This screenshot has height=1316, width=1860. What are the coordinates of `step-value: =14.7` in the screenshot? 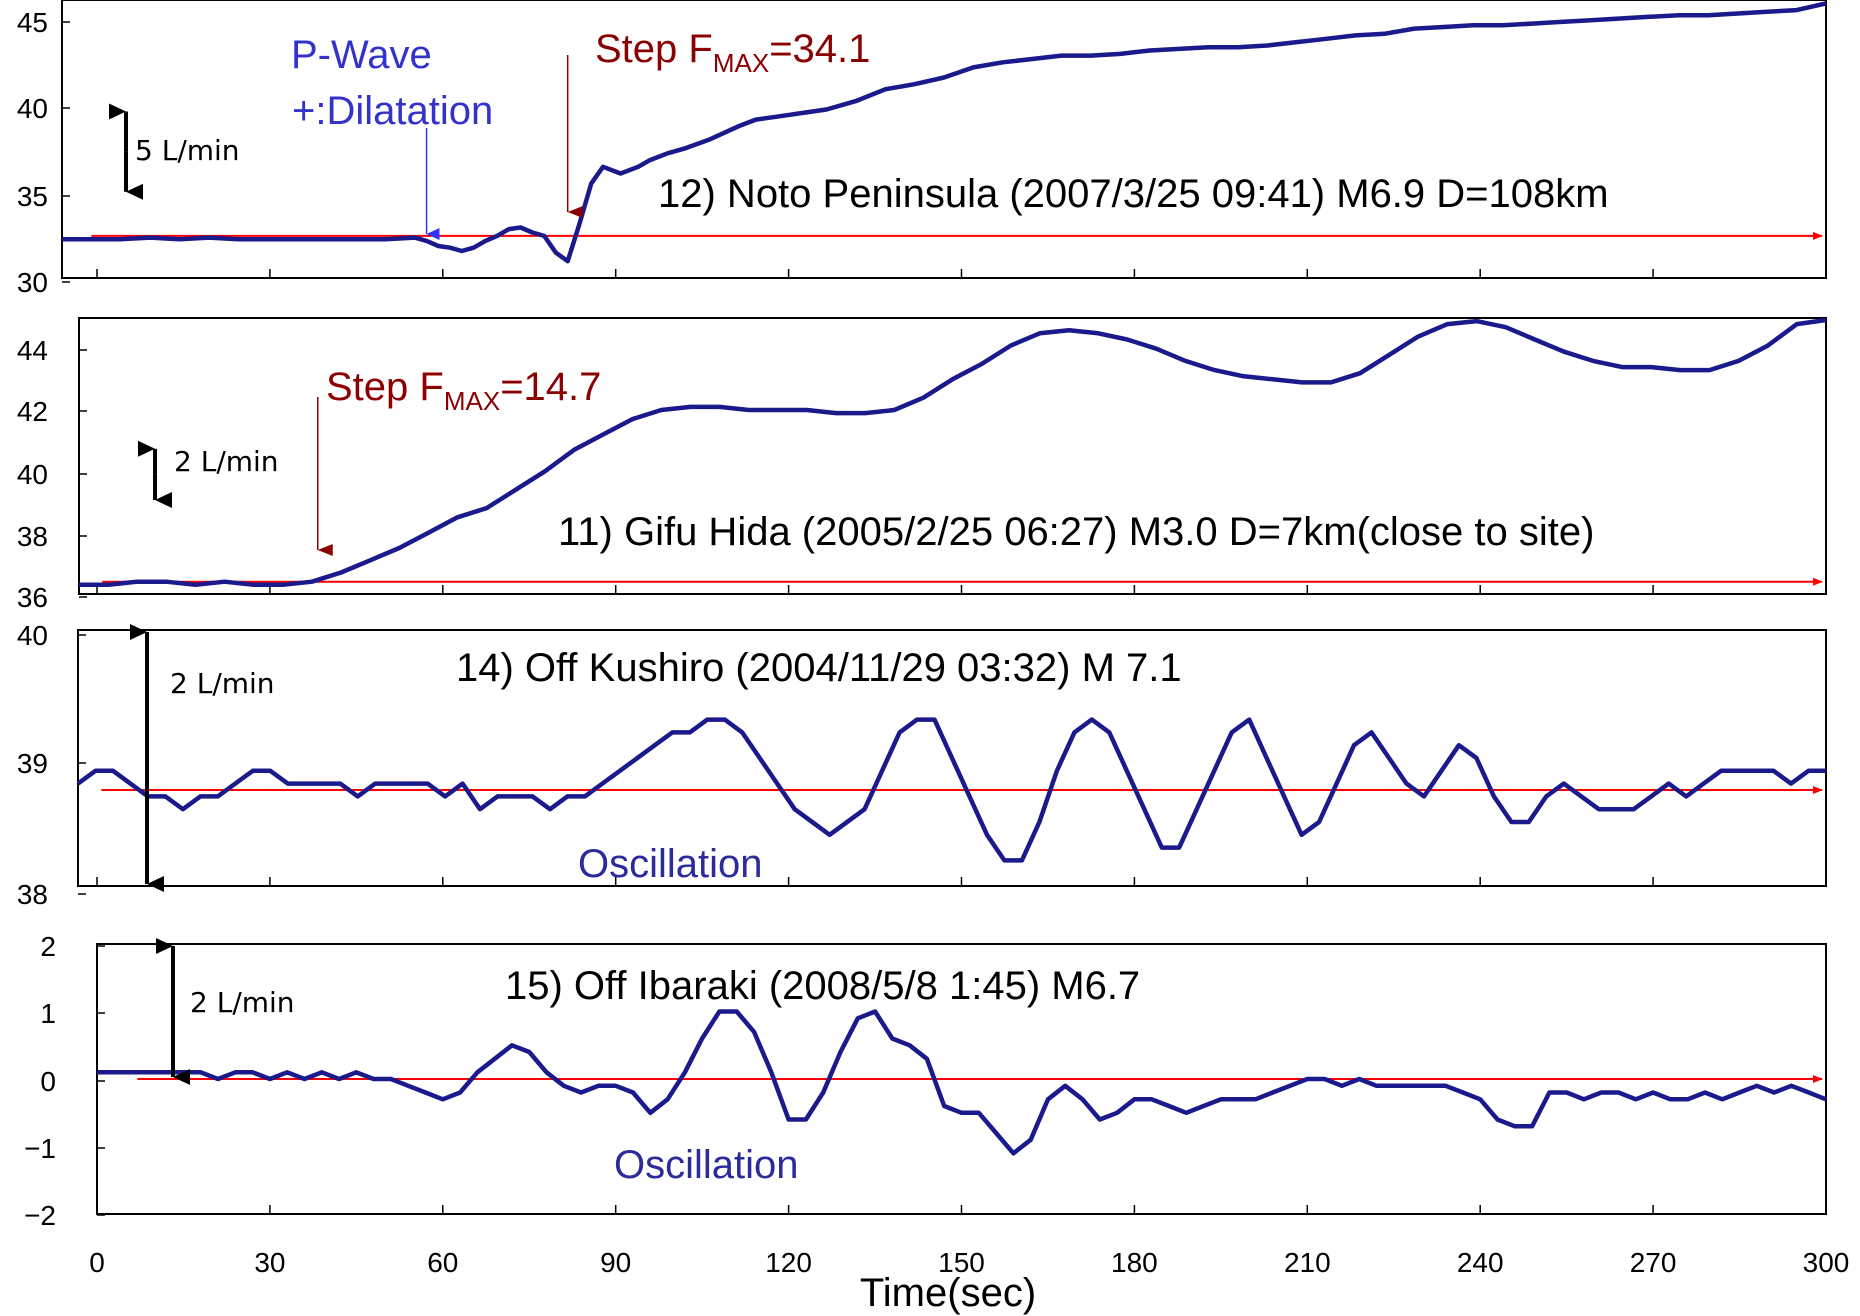 It's located at (550, 387).